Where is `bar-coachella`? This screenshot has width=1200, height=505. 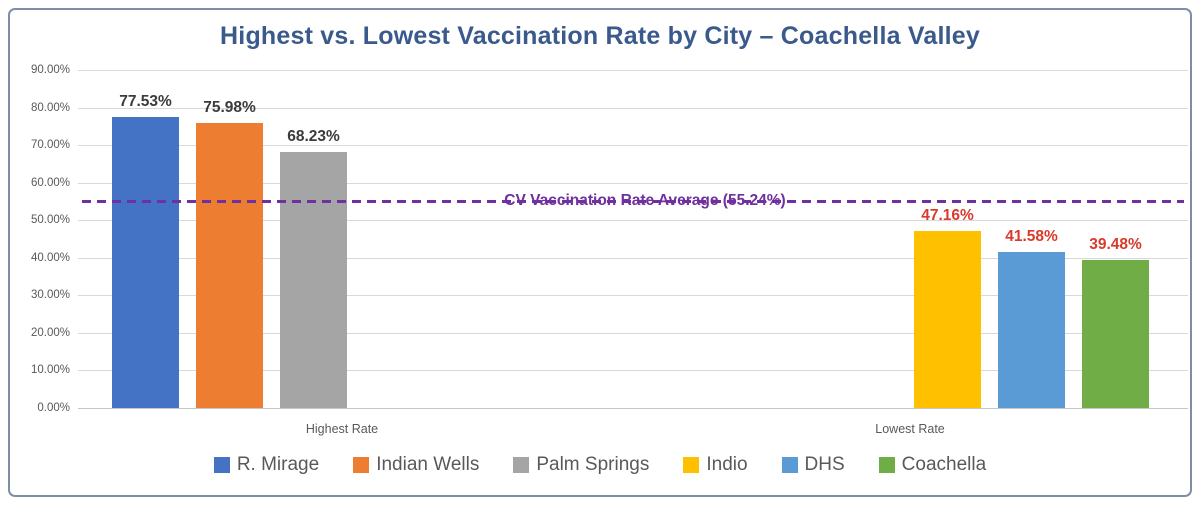 bar-coachella is located at coordinates (1115, 333).